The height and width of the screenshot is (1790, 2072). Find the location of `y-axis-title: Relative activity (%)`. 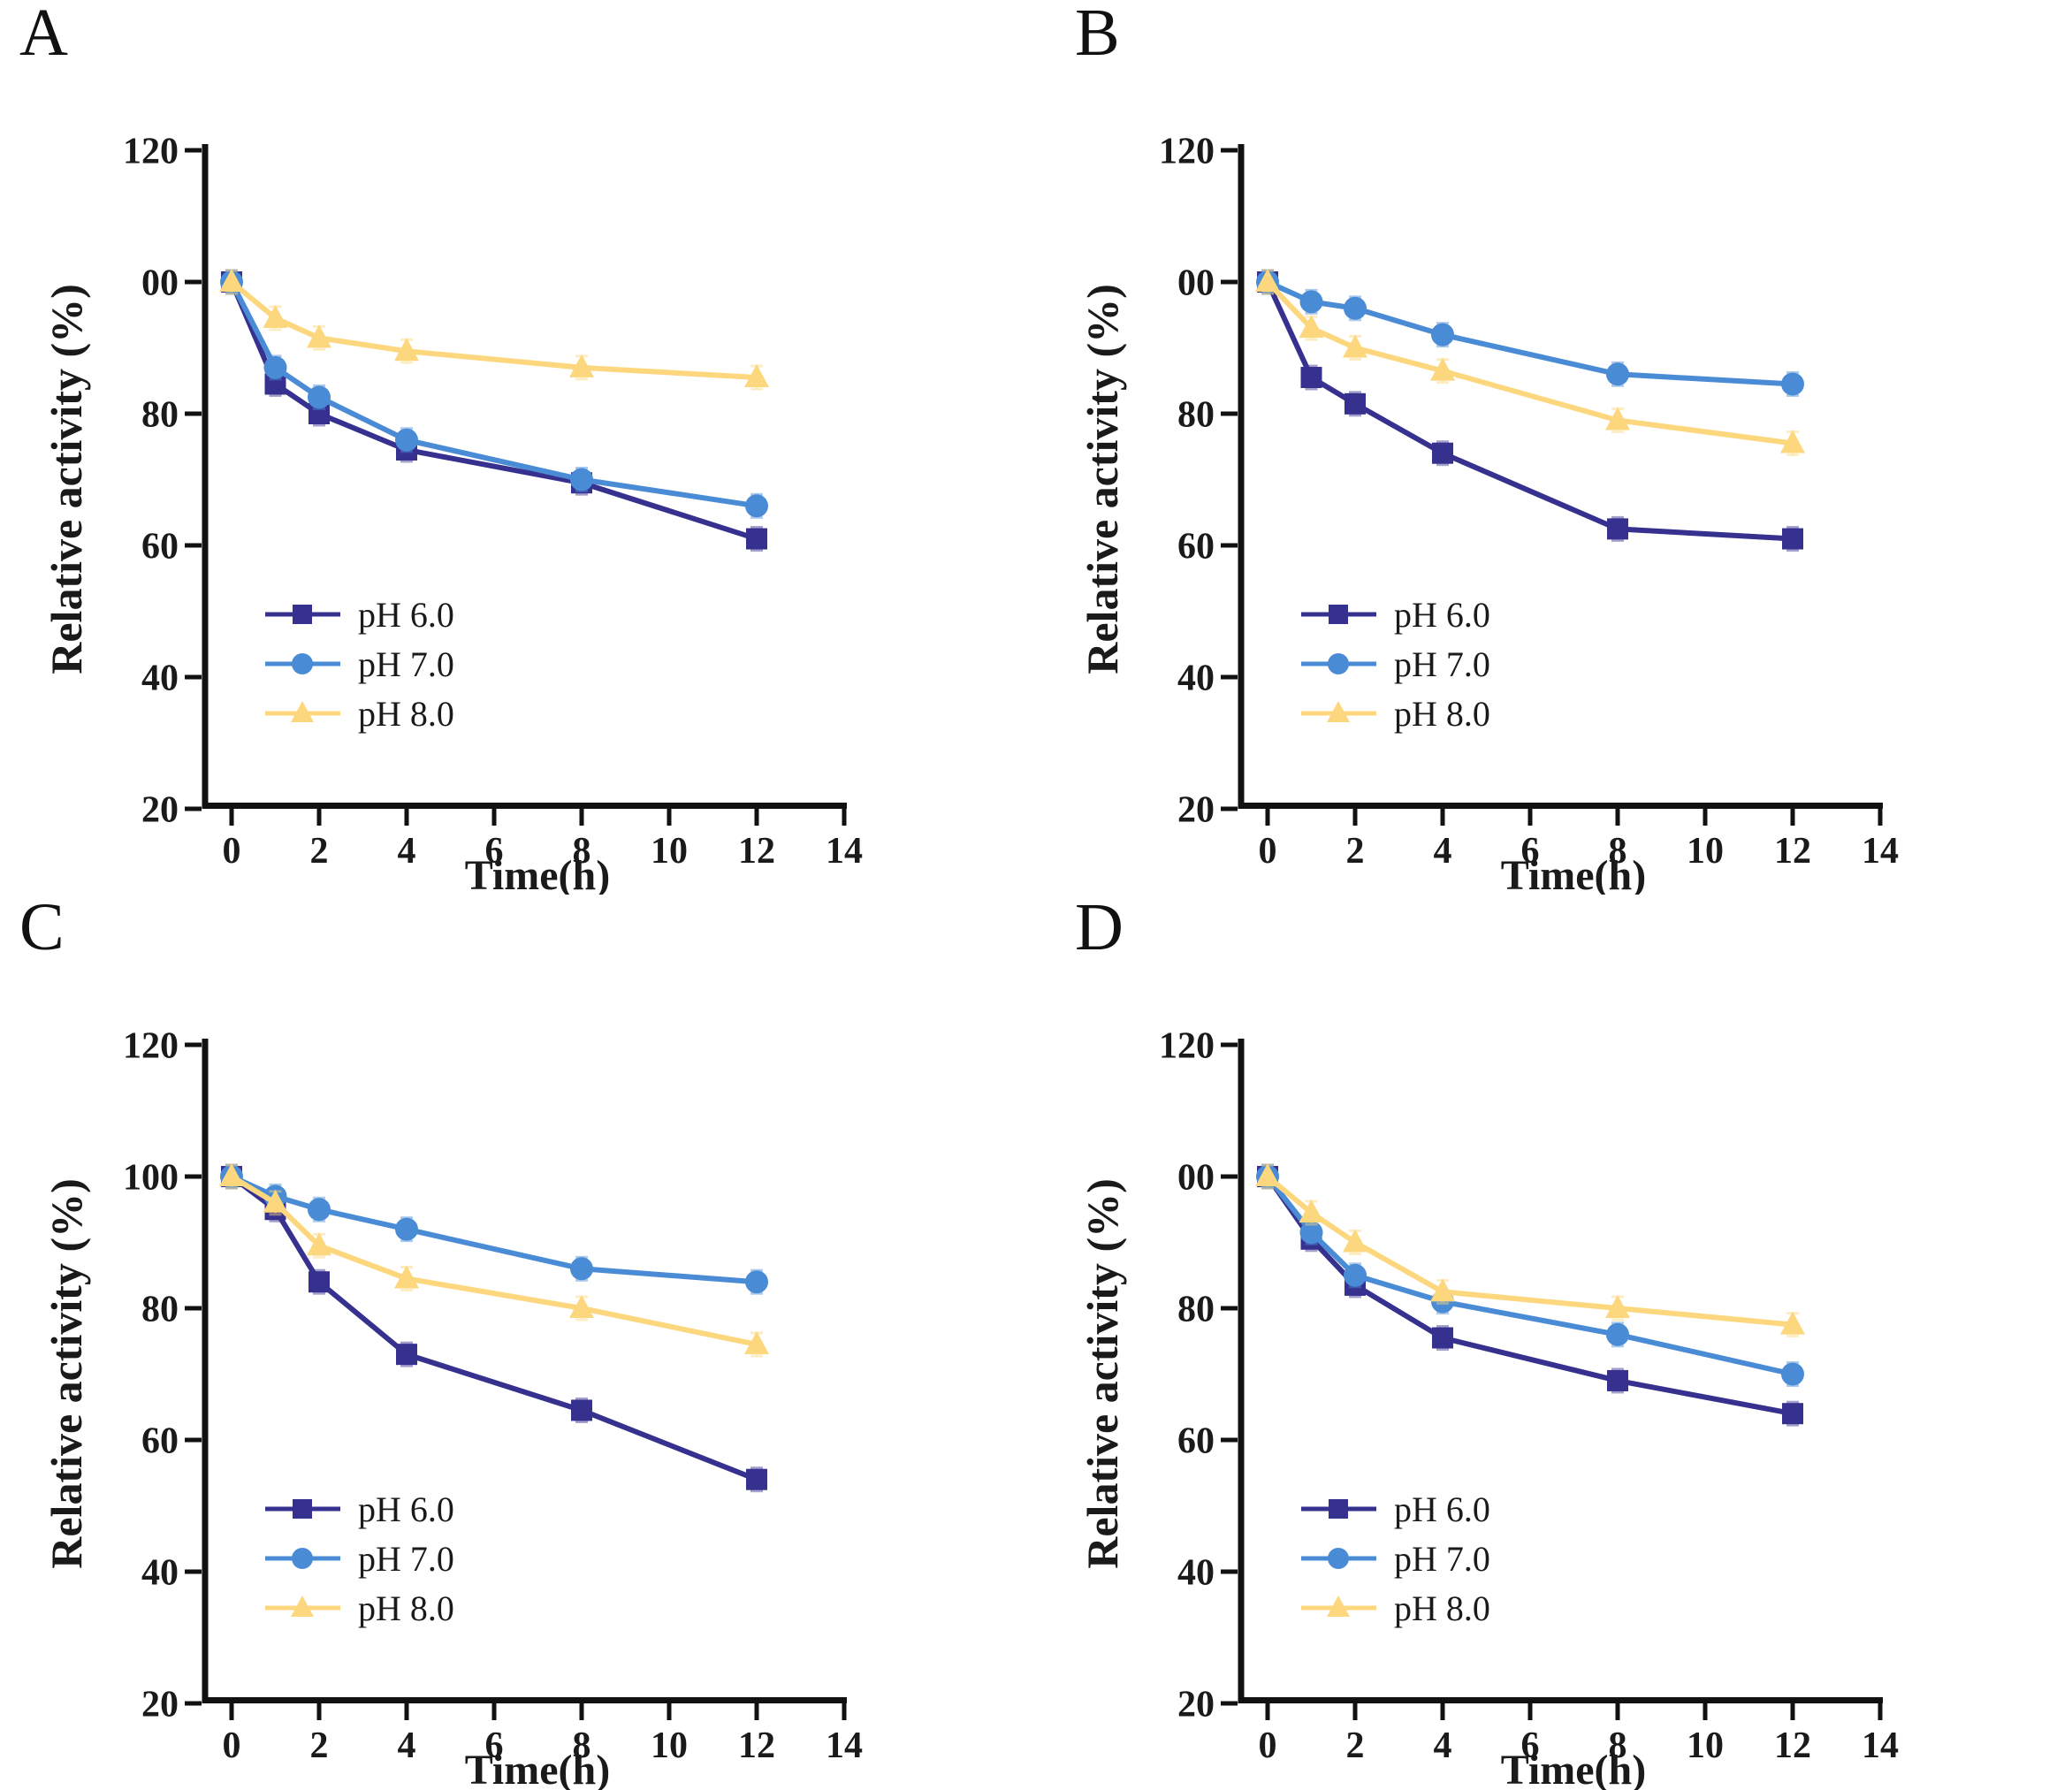

y-axis-title: Relative activity (%) is located at coordinates (1103, 479).